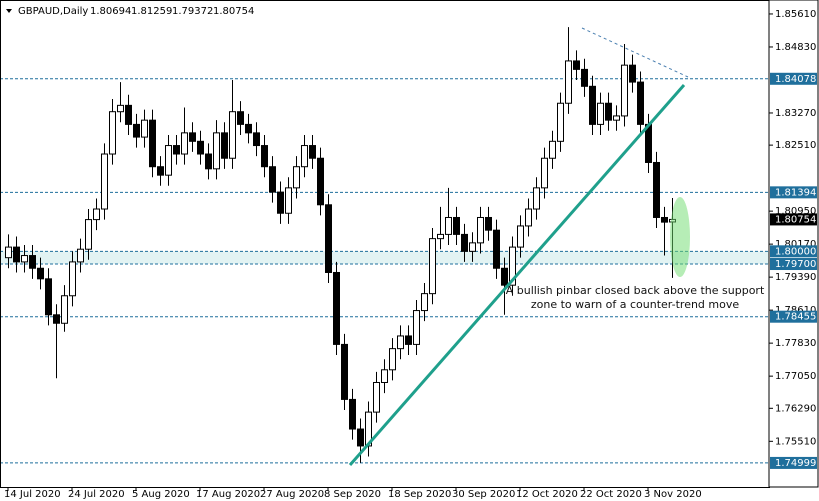 This screenshot has height=501, width=819. Describe the element at coordinates (611, 494) in the screenshot. I see `x-tick-label: 22 Oct 2020` at that location.